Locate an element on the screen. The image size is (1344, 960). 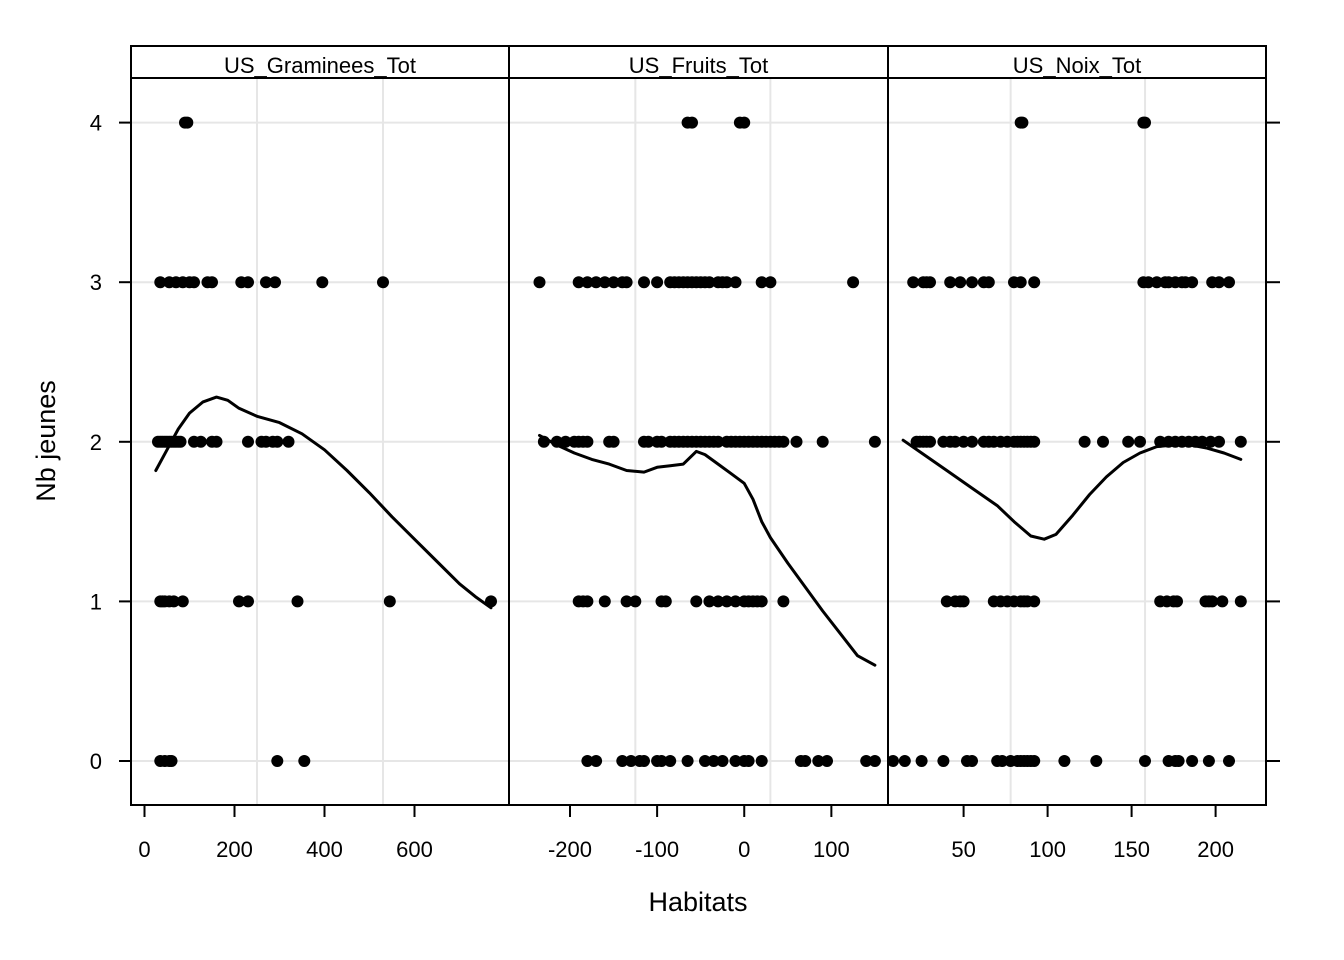
x-tick-label: -100 is located at coordinates (657, 849).